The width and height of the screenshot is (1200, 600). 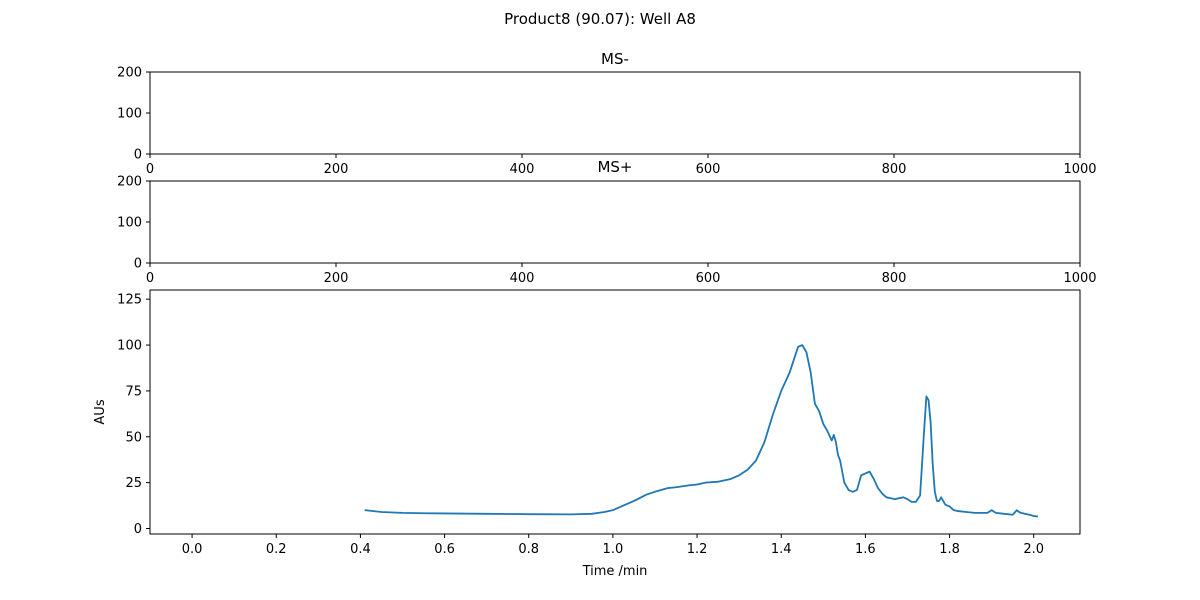 What do you see at coordinates (150, 169) in the screenshot?
I see `ms-minus-x-tick-label: 0` at bounding box center [150, 169].